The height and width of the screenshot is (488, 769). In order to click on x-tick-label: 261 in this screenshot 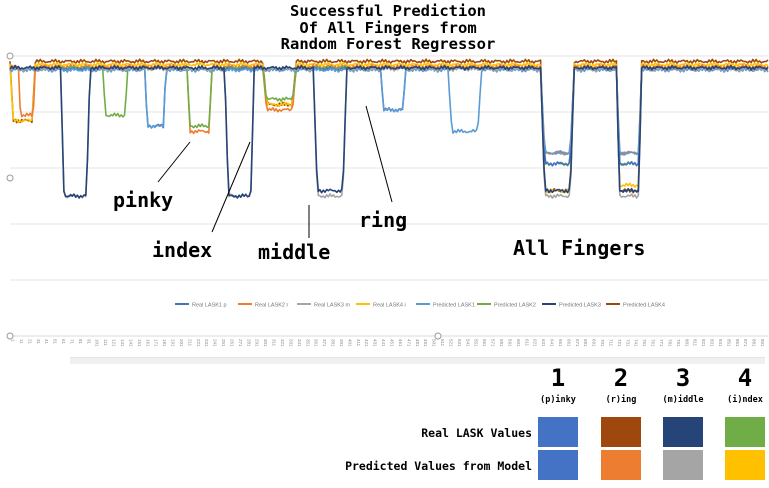, I will do `click(232, 343)`.